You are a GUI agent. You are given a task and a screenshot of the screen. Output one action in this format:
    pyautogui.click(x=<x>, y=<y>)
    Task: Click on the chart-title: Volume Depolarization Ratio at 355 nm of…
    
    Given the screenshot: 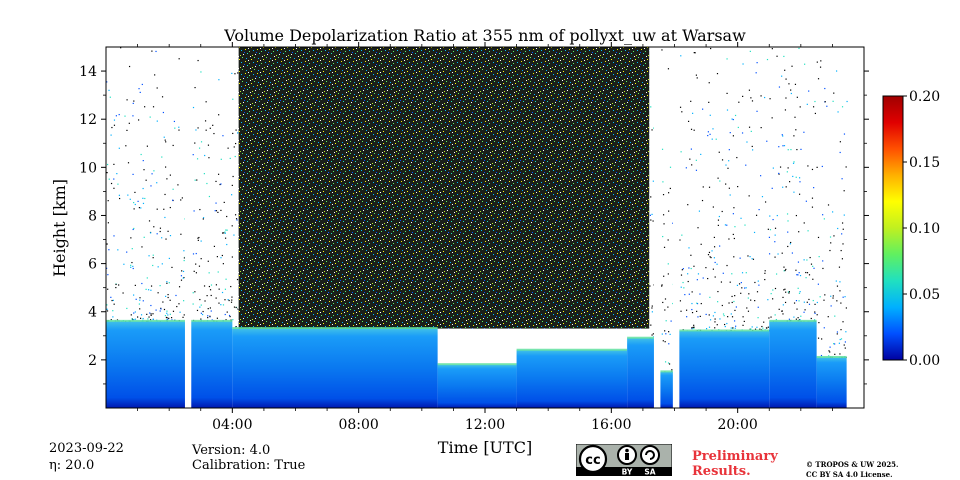 What is the action you would take?
    pyautogui.click(x=484, y=35)
    